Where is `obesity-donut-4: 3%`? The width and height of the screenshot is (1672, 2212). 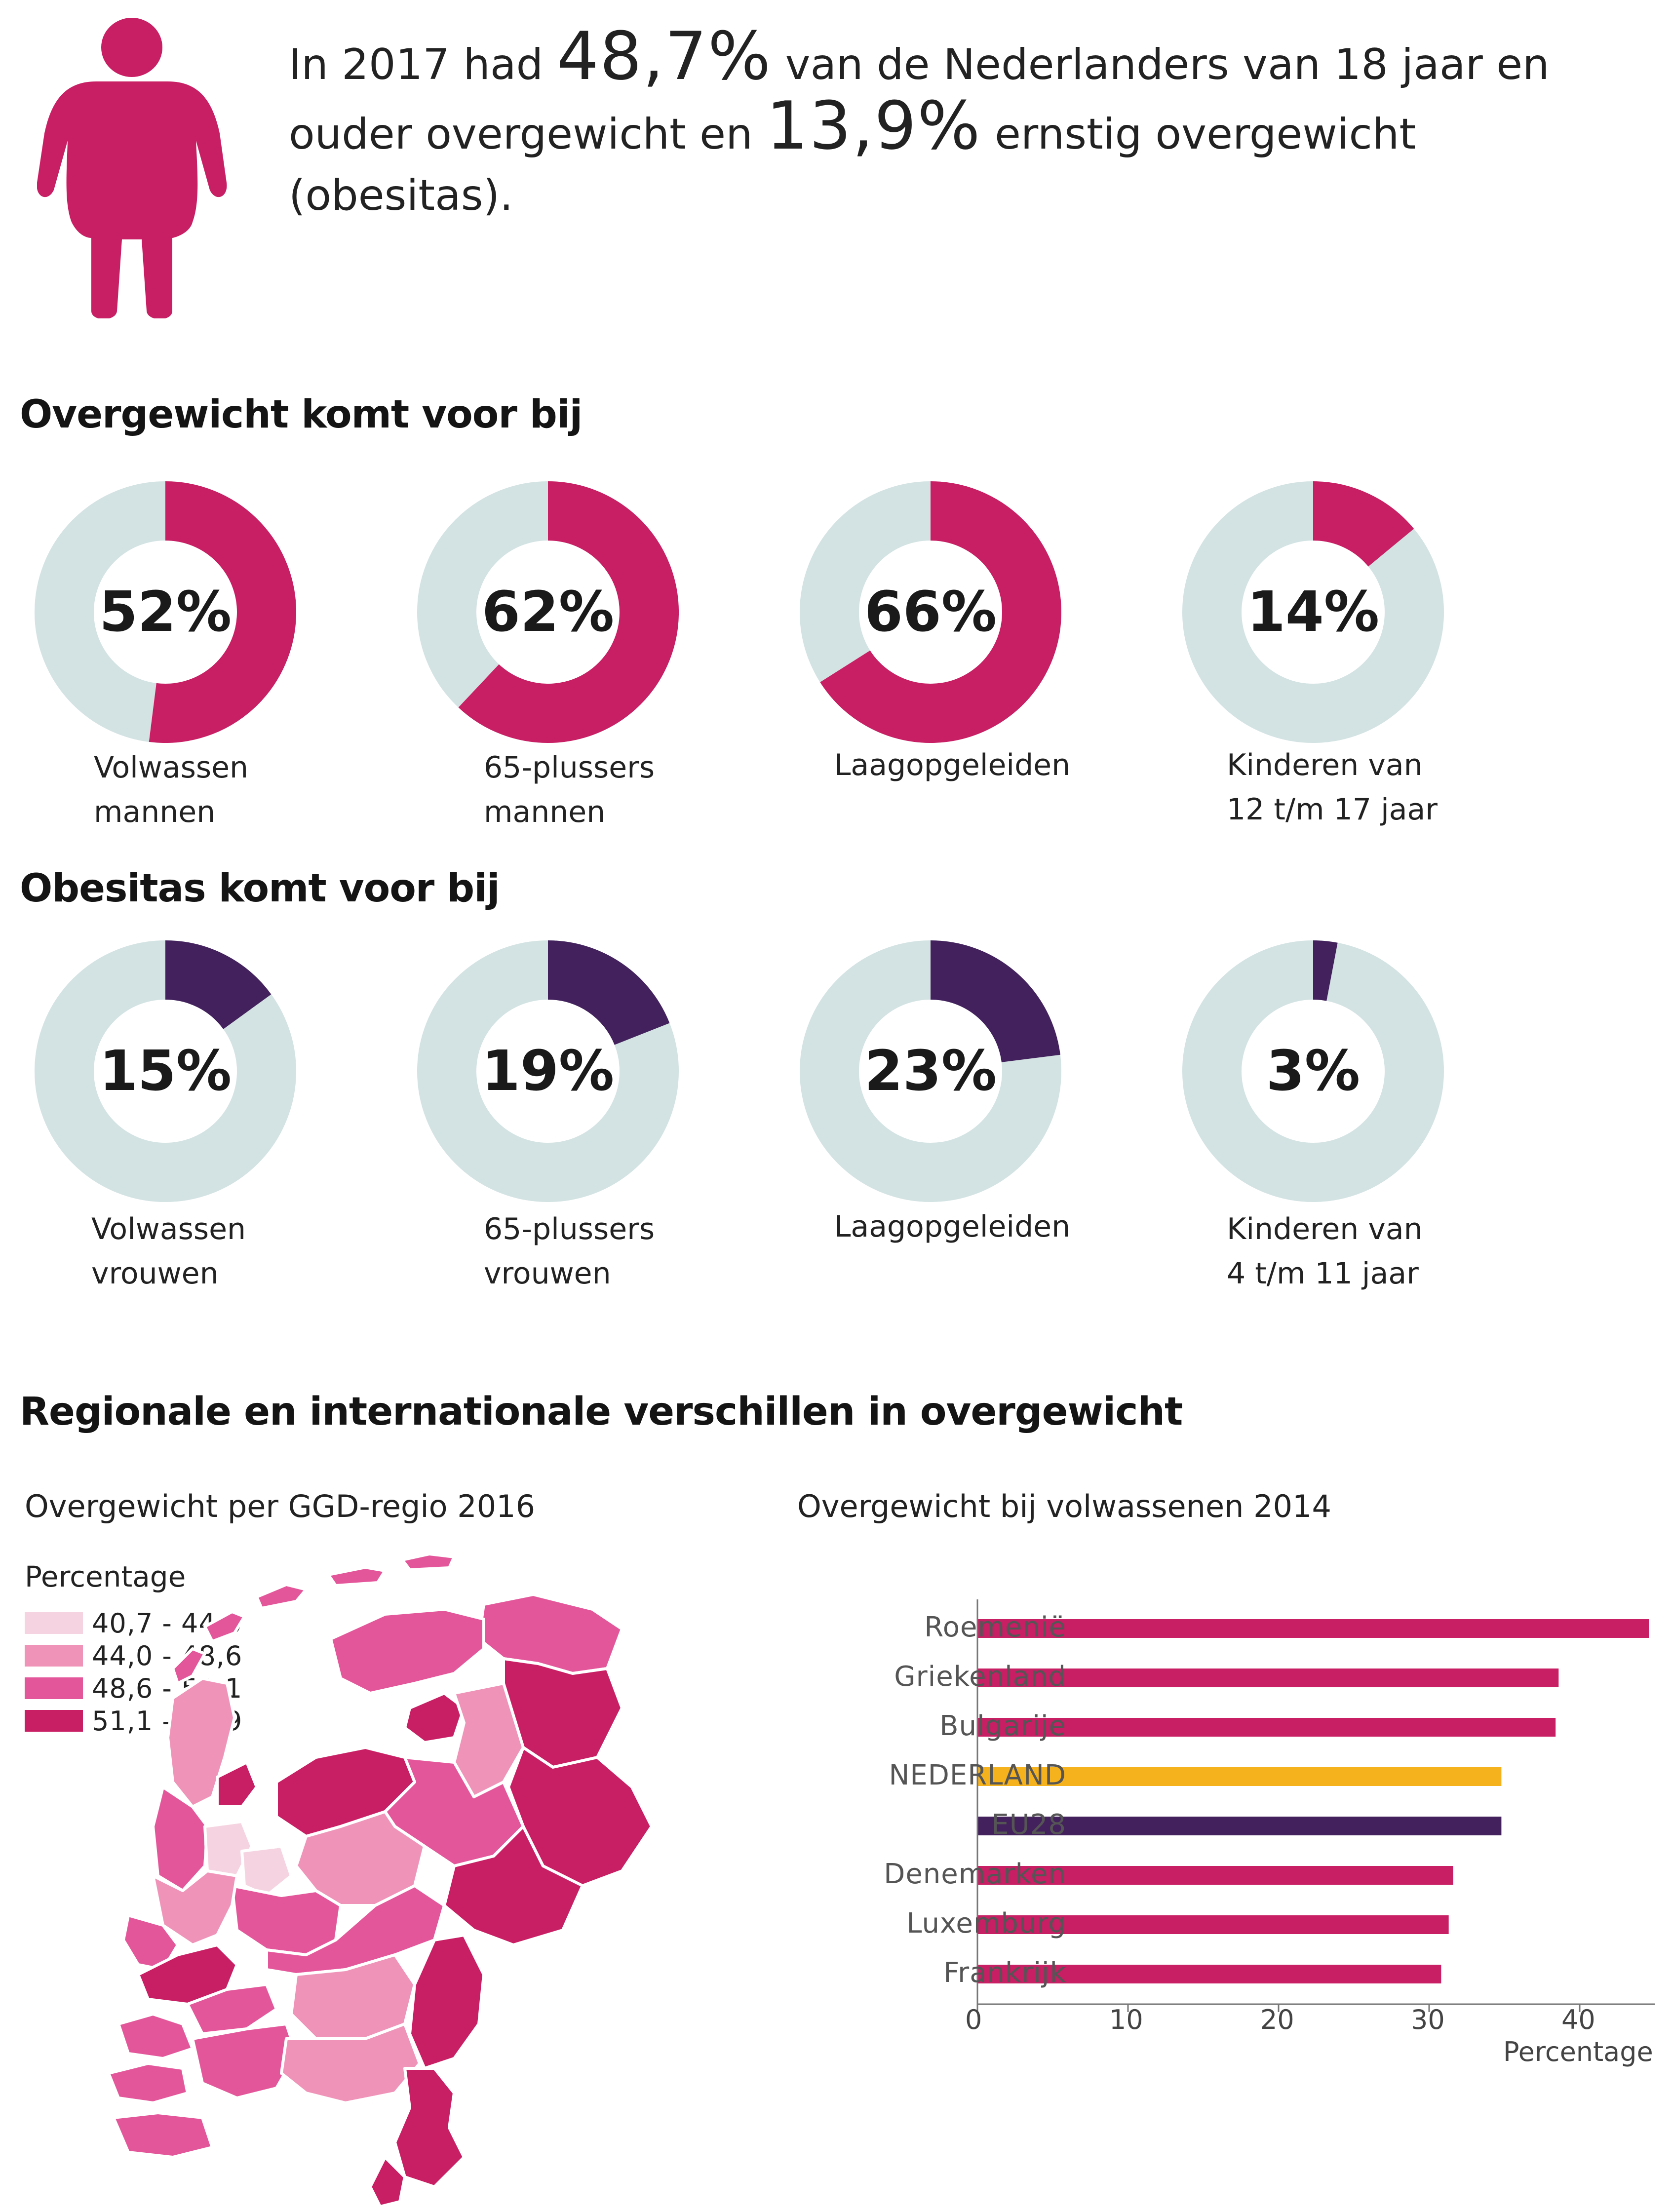
obesity-donut-4: 3% is located at coordinates (1313, 1071).